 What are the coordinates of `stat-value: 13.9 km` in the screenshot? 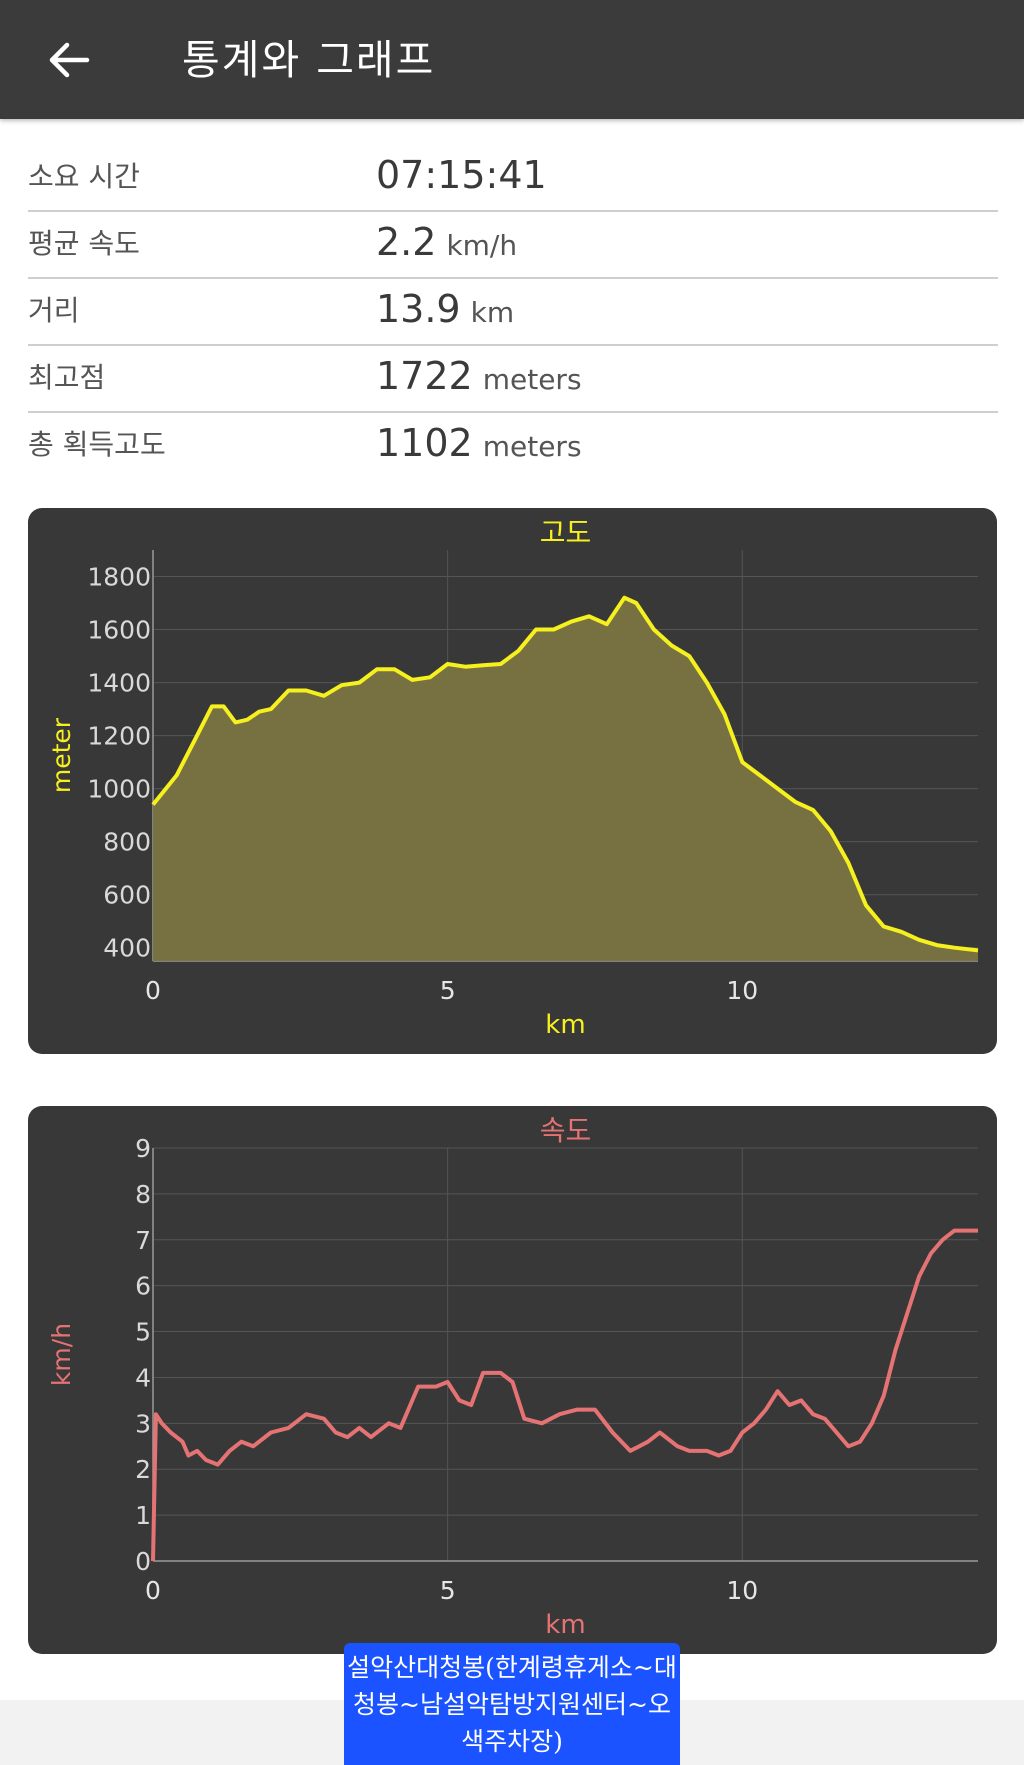 It's located at (445, 309).